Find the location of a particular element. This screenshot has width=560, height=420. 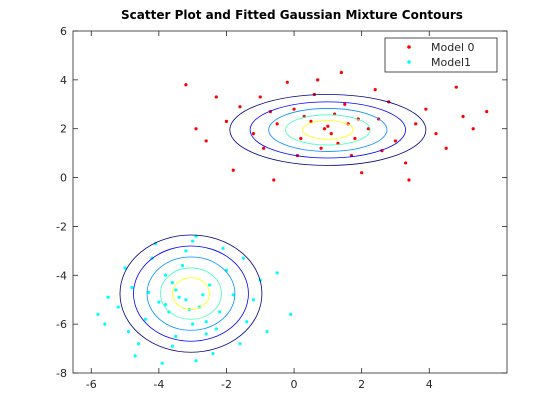

y-tick-label: 0 is located at coordinates (63, 178).